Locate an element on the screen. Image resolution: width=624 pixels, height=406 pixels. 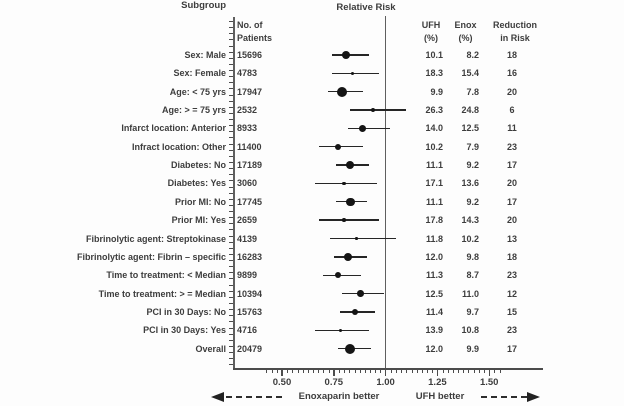
x-axis-tick-label: 1.00 is located at coordinates (385, 382).